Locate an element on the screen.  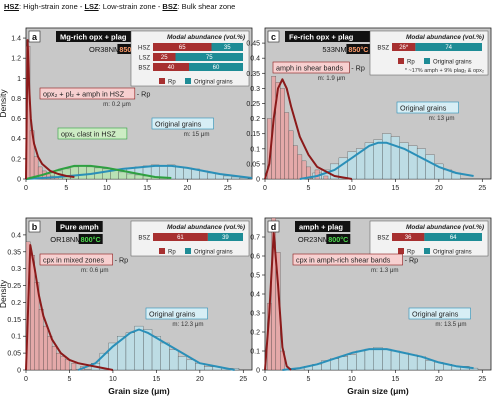
y-tick-label: 0.25 is located at coordinates (253, 104).